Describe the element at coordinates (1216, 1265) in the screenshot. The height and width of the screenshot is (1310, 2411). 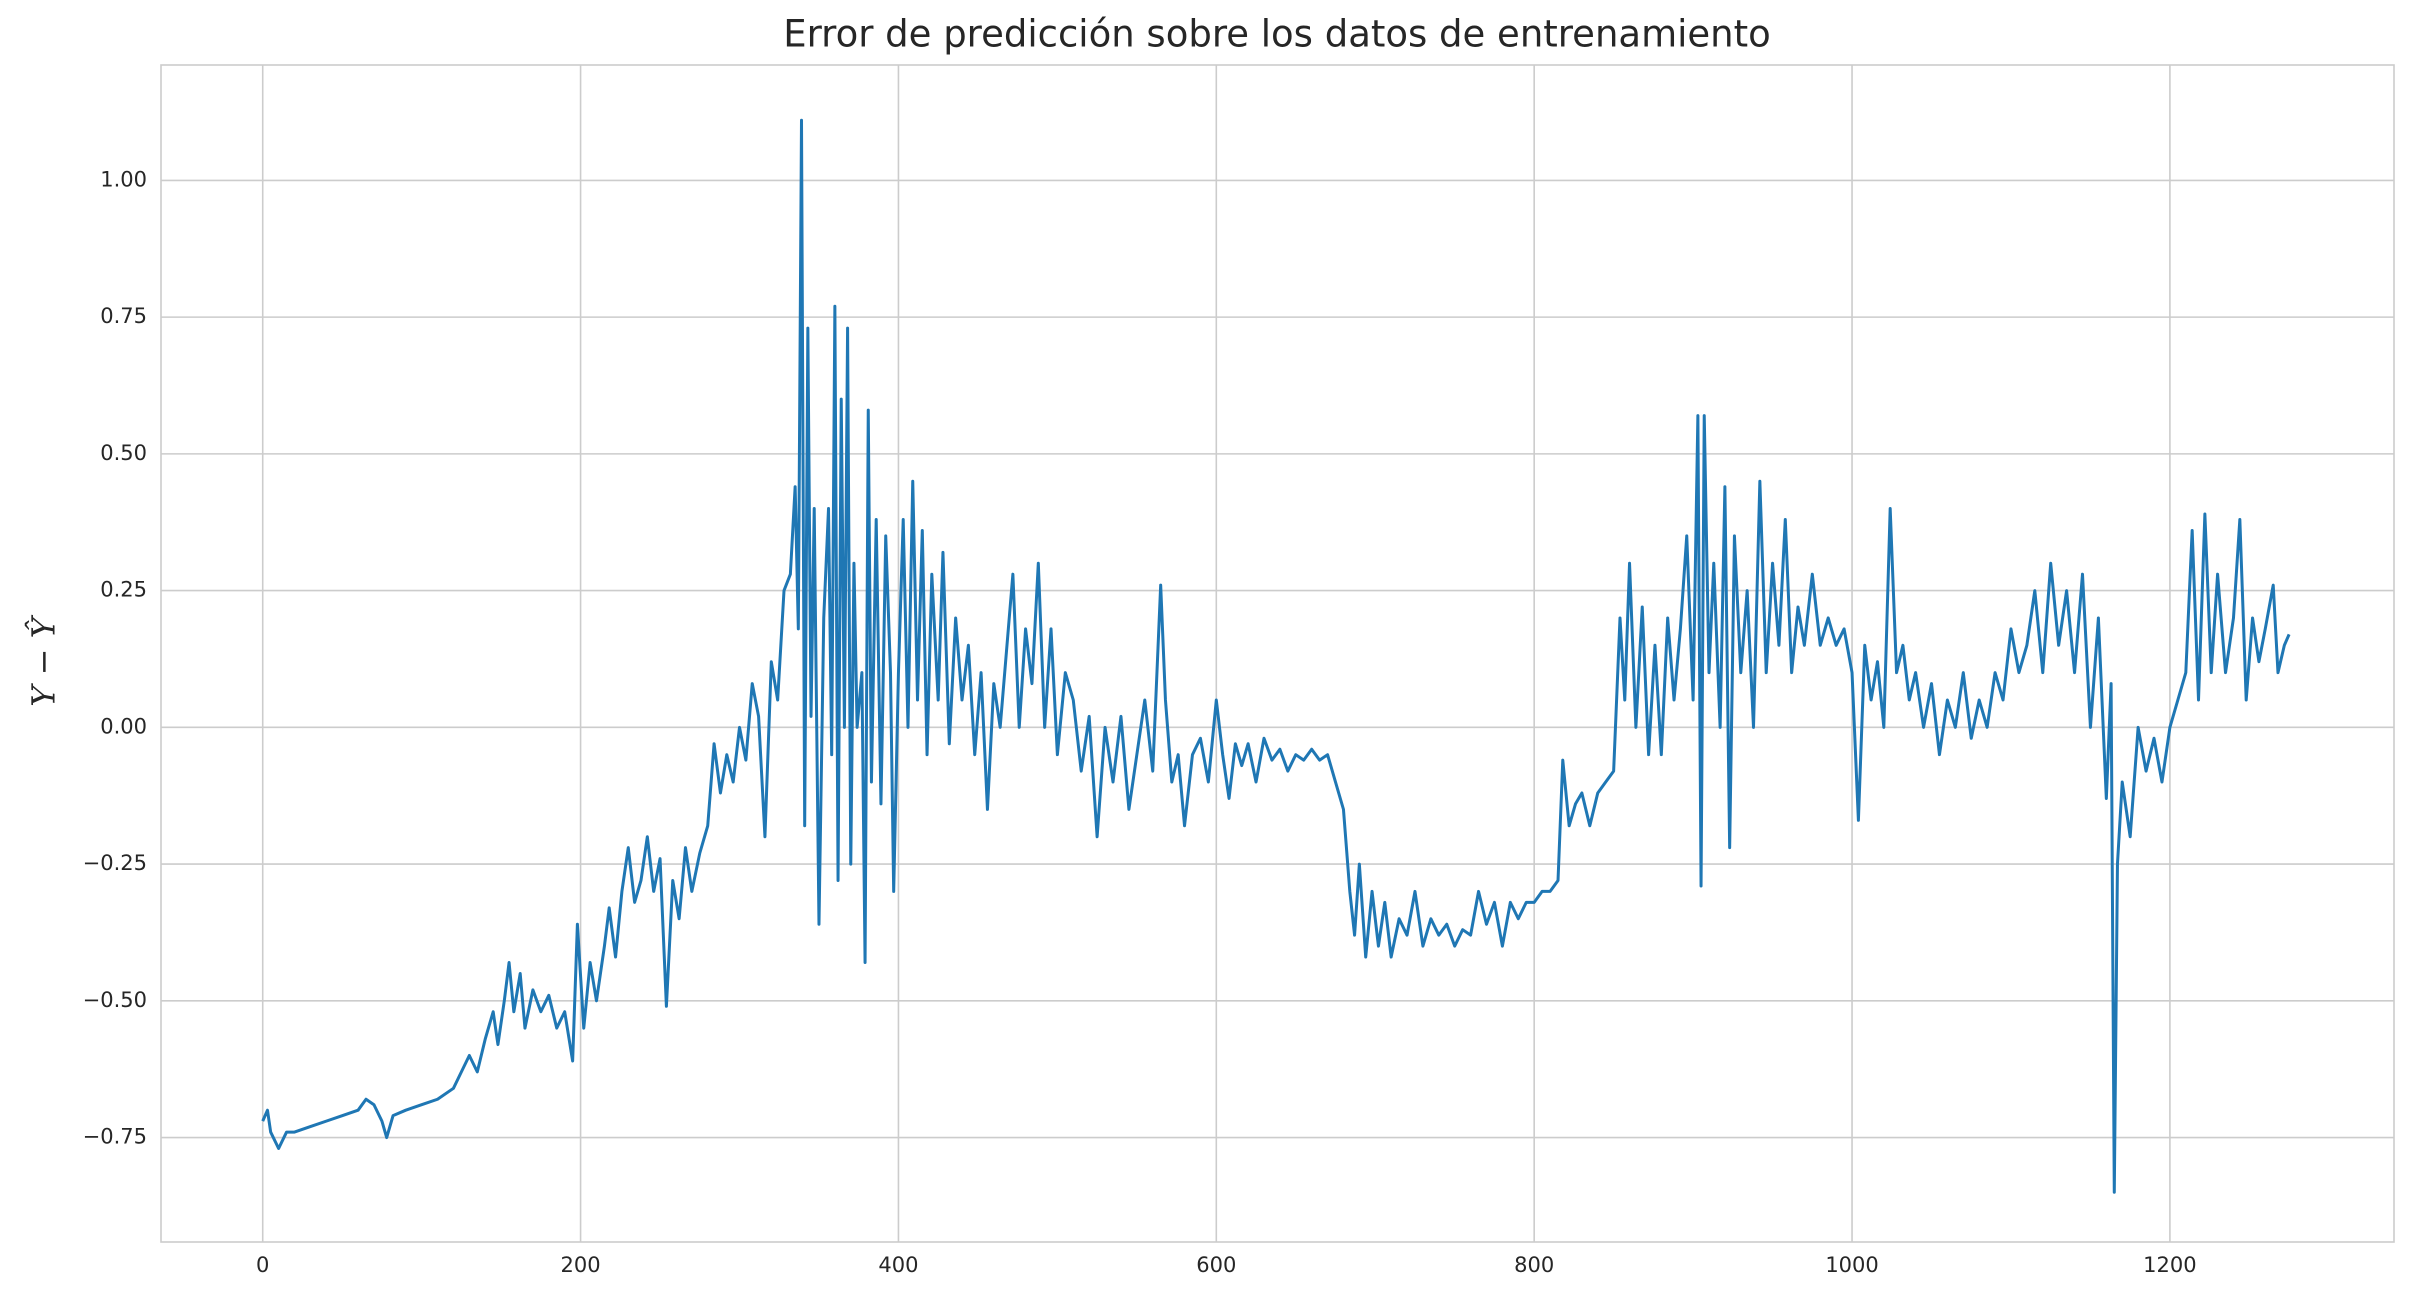
I see `x-tick-label: 600` at that location.